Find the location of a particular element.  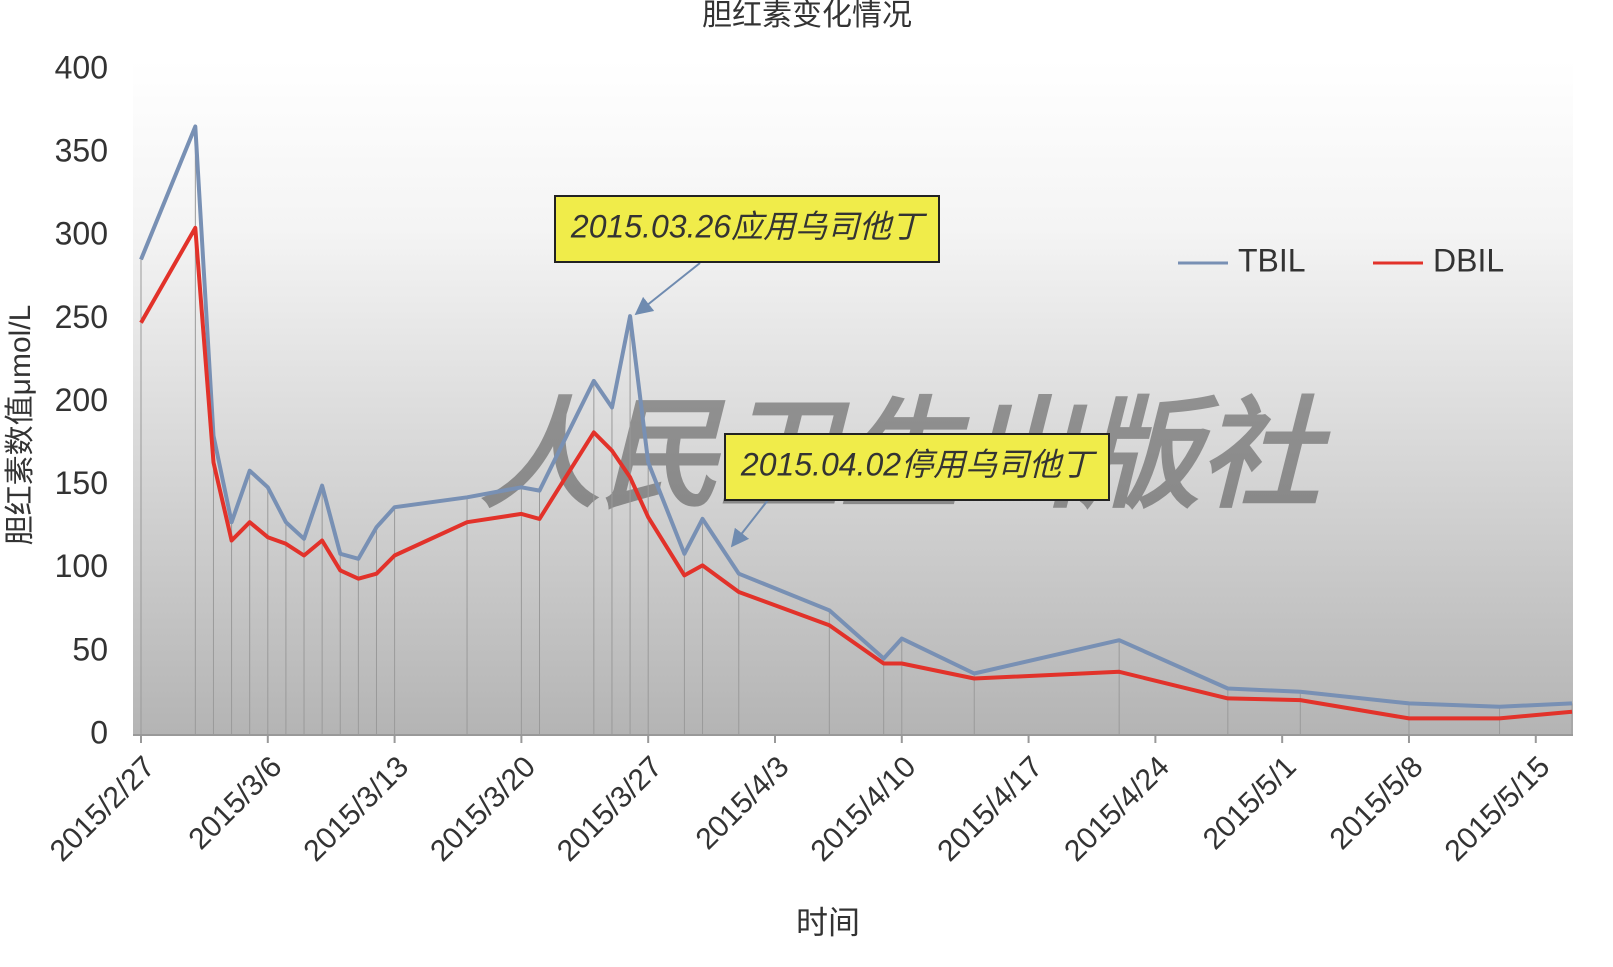

y-tick-label: 350 is located at coordinates (81, 151).